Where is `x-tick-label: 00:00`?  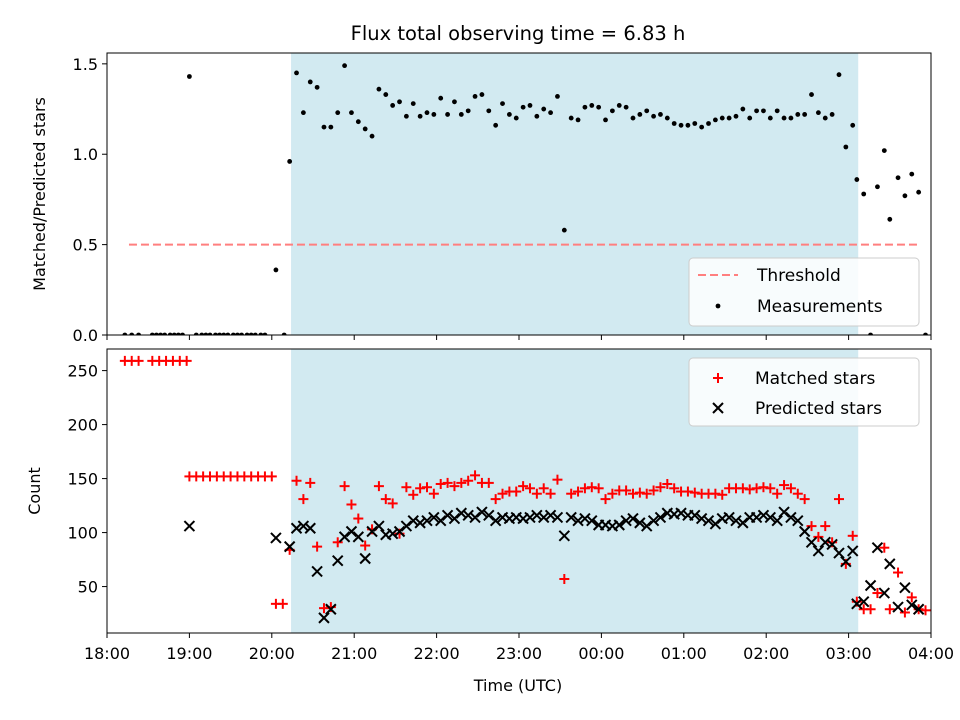 x-tick-label: 00:00 is located at coordinates (601, 653).